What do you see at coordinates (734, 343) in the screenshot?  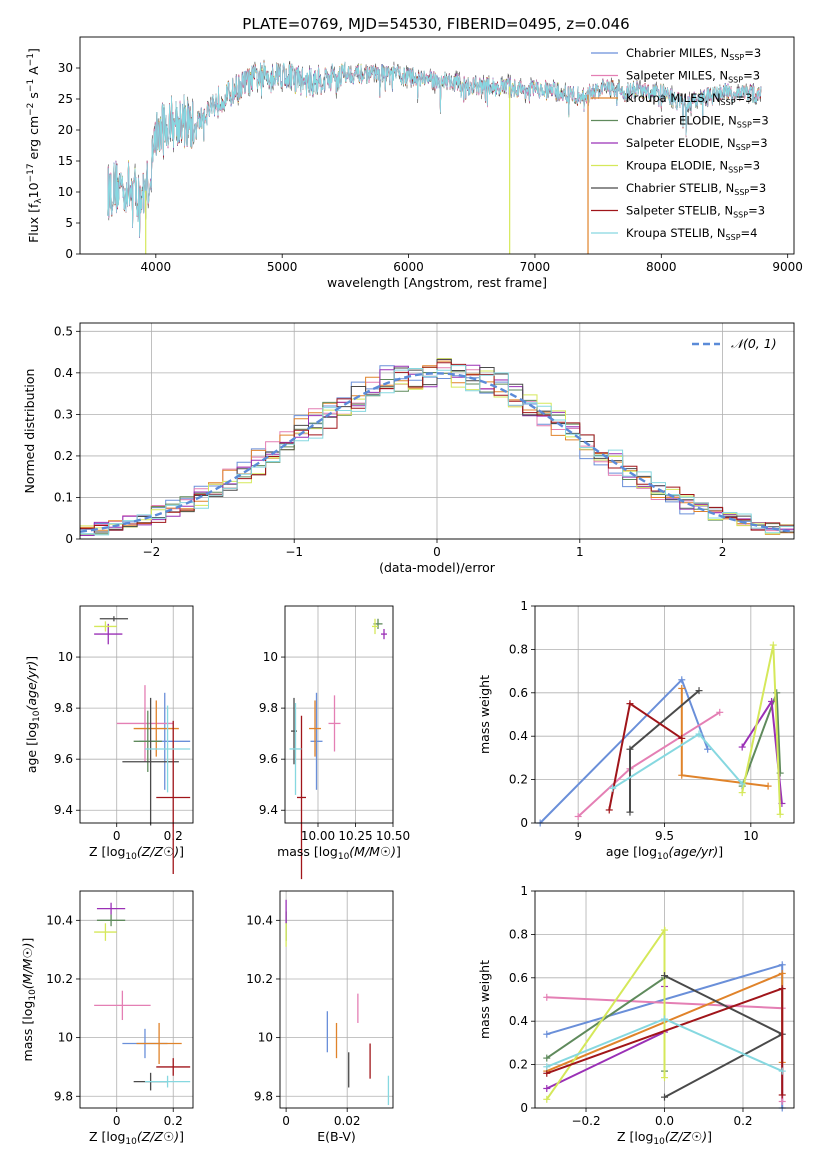 I see `legend: 𝒩(0, 1)` at bounding box center [734, 343].